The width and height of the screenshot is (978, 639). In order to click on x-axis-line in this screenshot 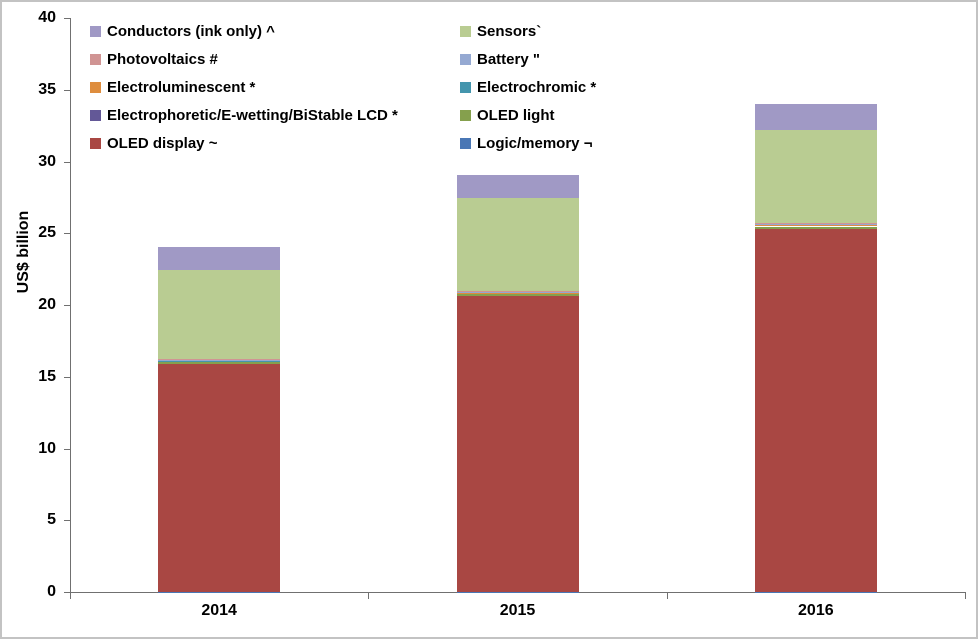, I will do `click(518, 592)`.